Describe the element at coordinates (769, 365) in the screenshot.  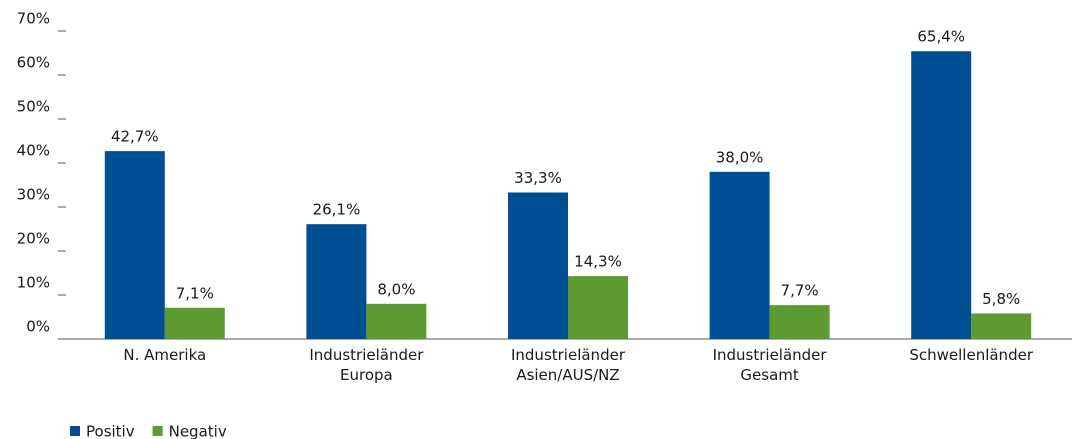
I see `x-tick-label: Industrieländer Gesamt` at that location.